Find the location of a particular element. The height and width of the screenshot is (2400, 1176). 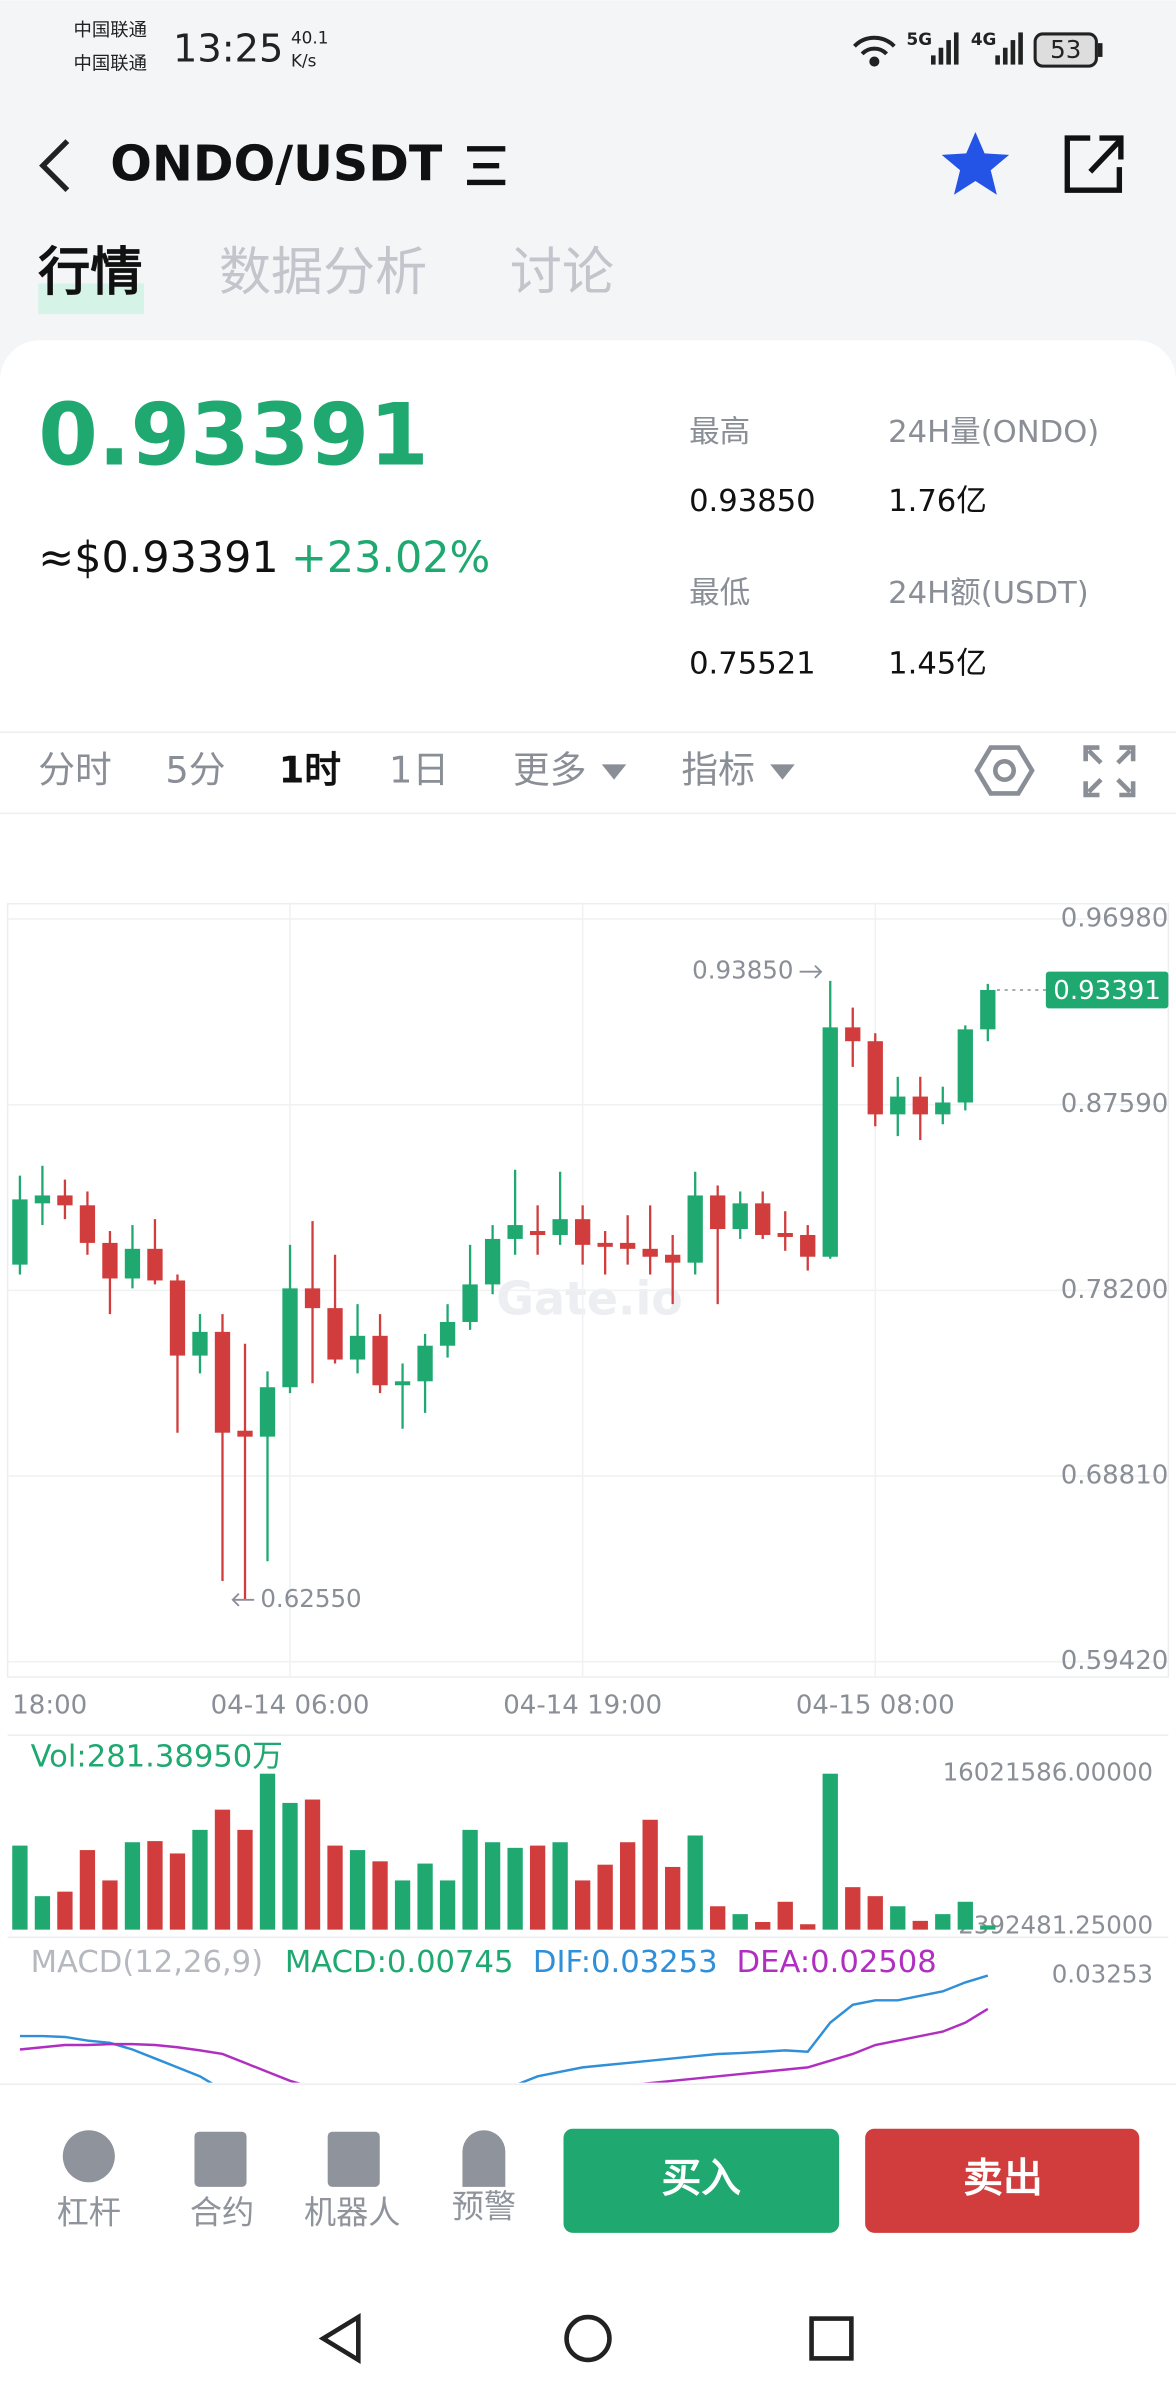

interval: 分时 is located at coordinates (75, 770).